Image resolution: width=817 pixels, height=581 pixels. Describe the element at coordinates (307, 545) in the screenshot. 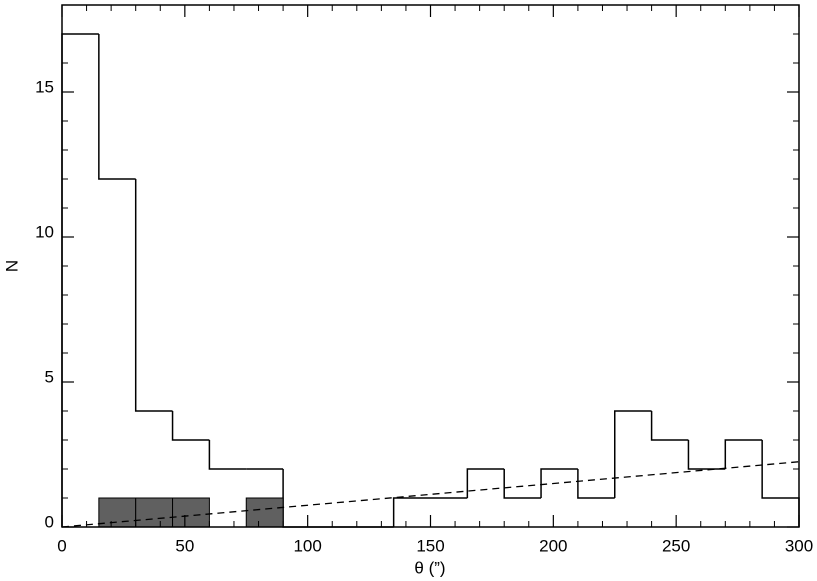

I see `x-tick-label: 100` at that location.